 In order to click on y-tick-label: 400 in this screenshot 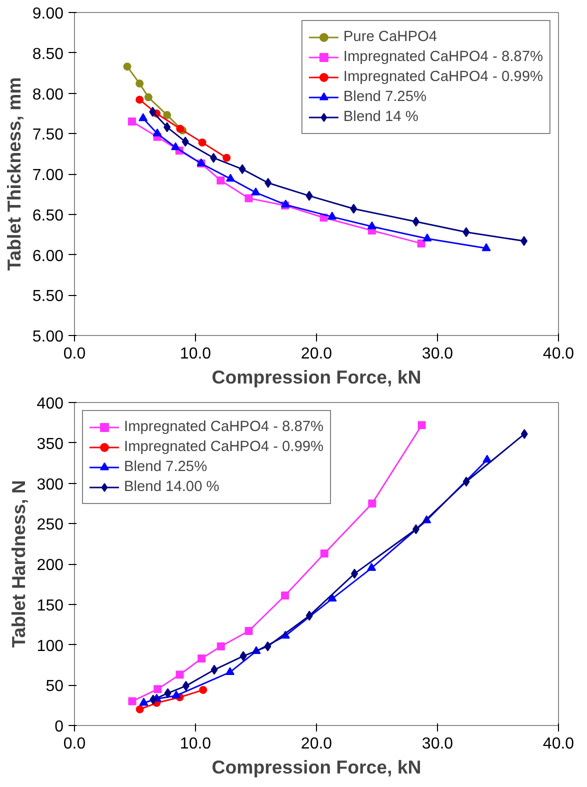, I will do `click(50, 404)`.